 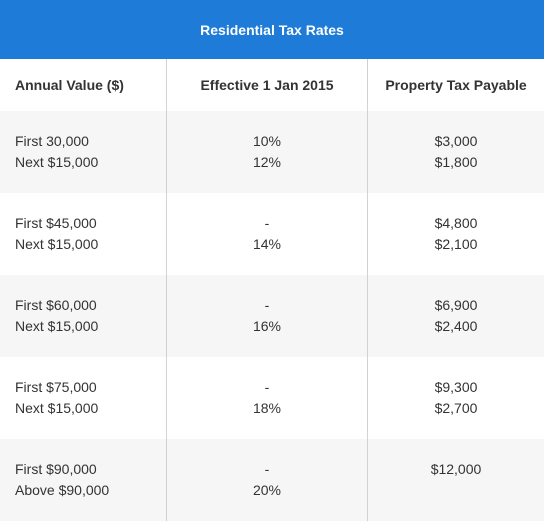 I want to click on payable-line: $2,700, so click(x=456, y=408).